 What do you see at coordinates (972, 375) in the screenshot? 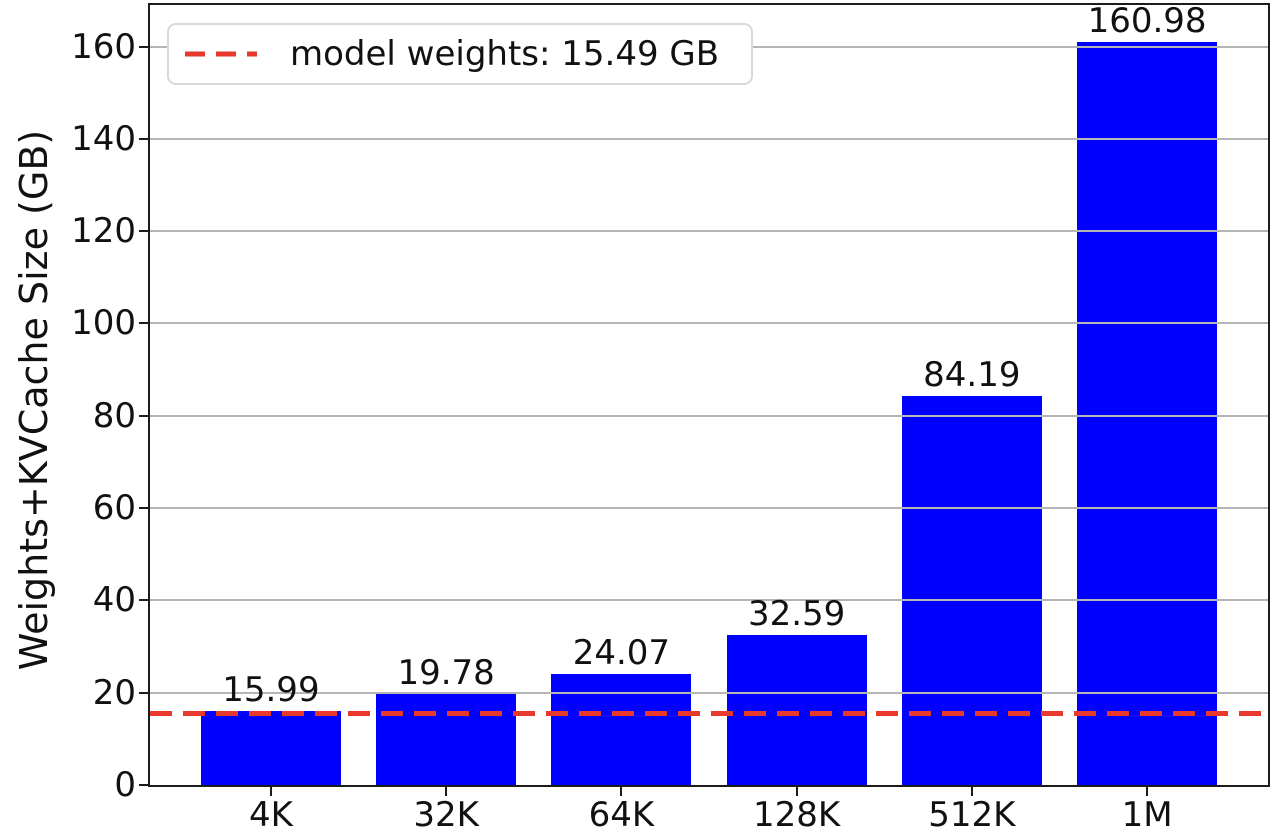
I see `bar-value-label: 84.19` at bounding box center [972, 375].